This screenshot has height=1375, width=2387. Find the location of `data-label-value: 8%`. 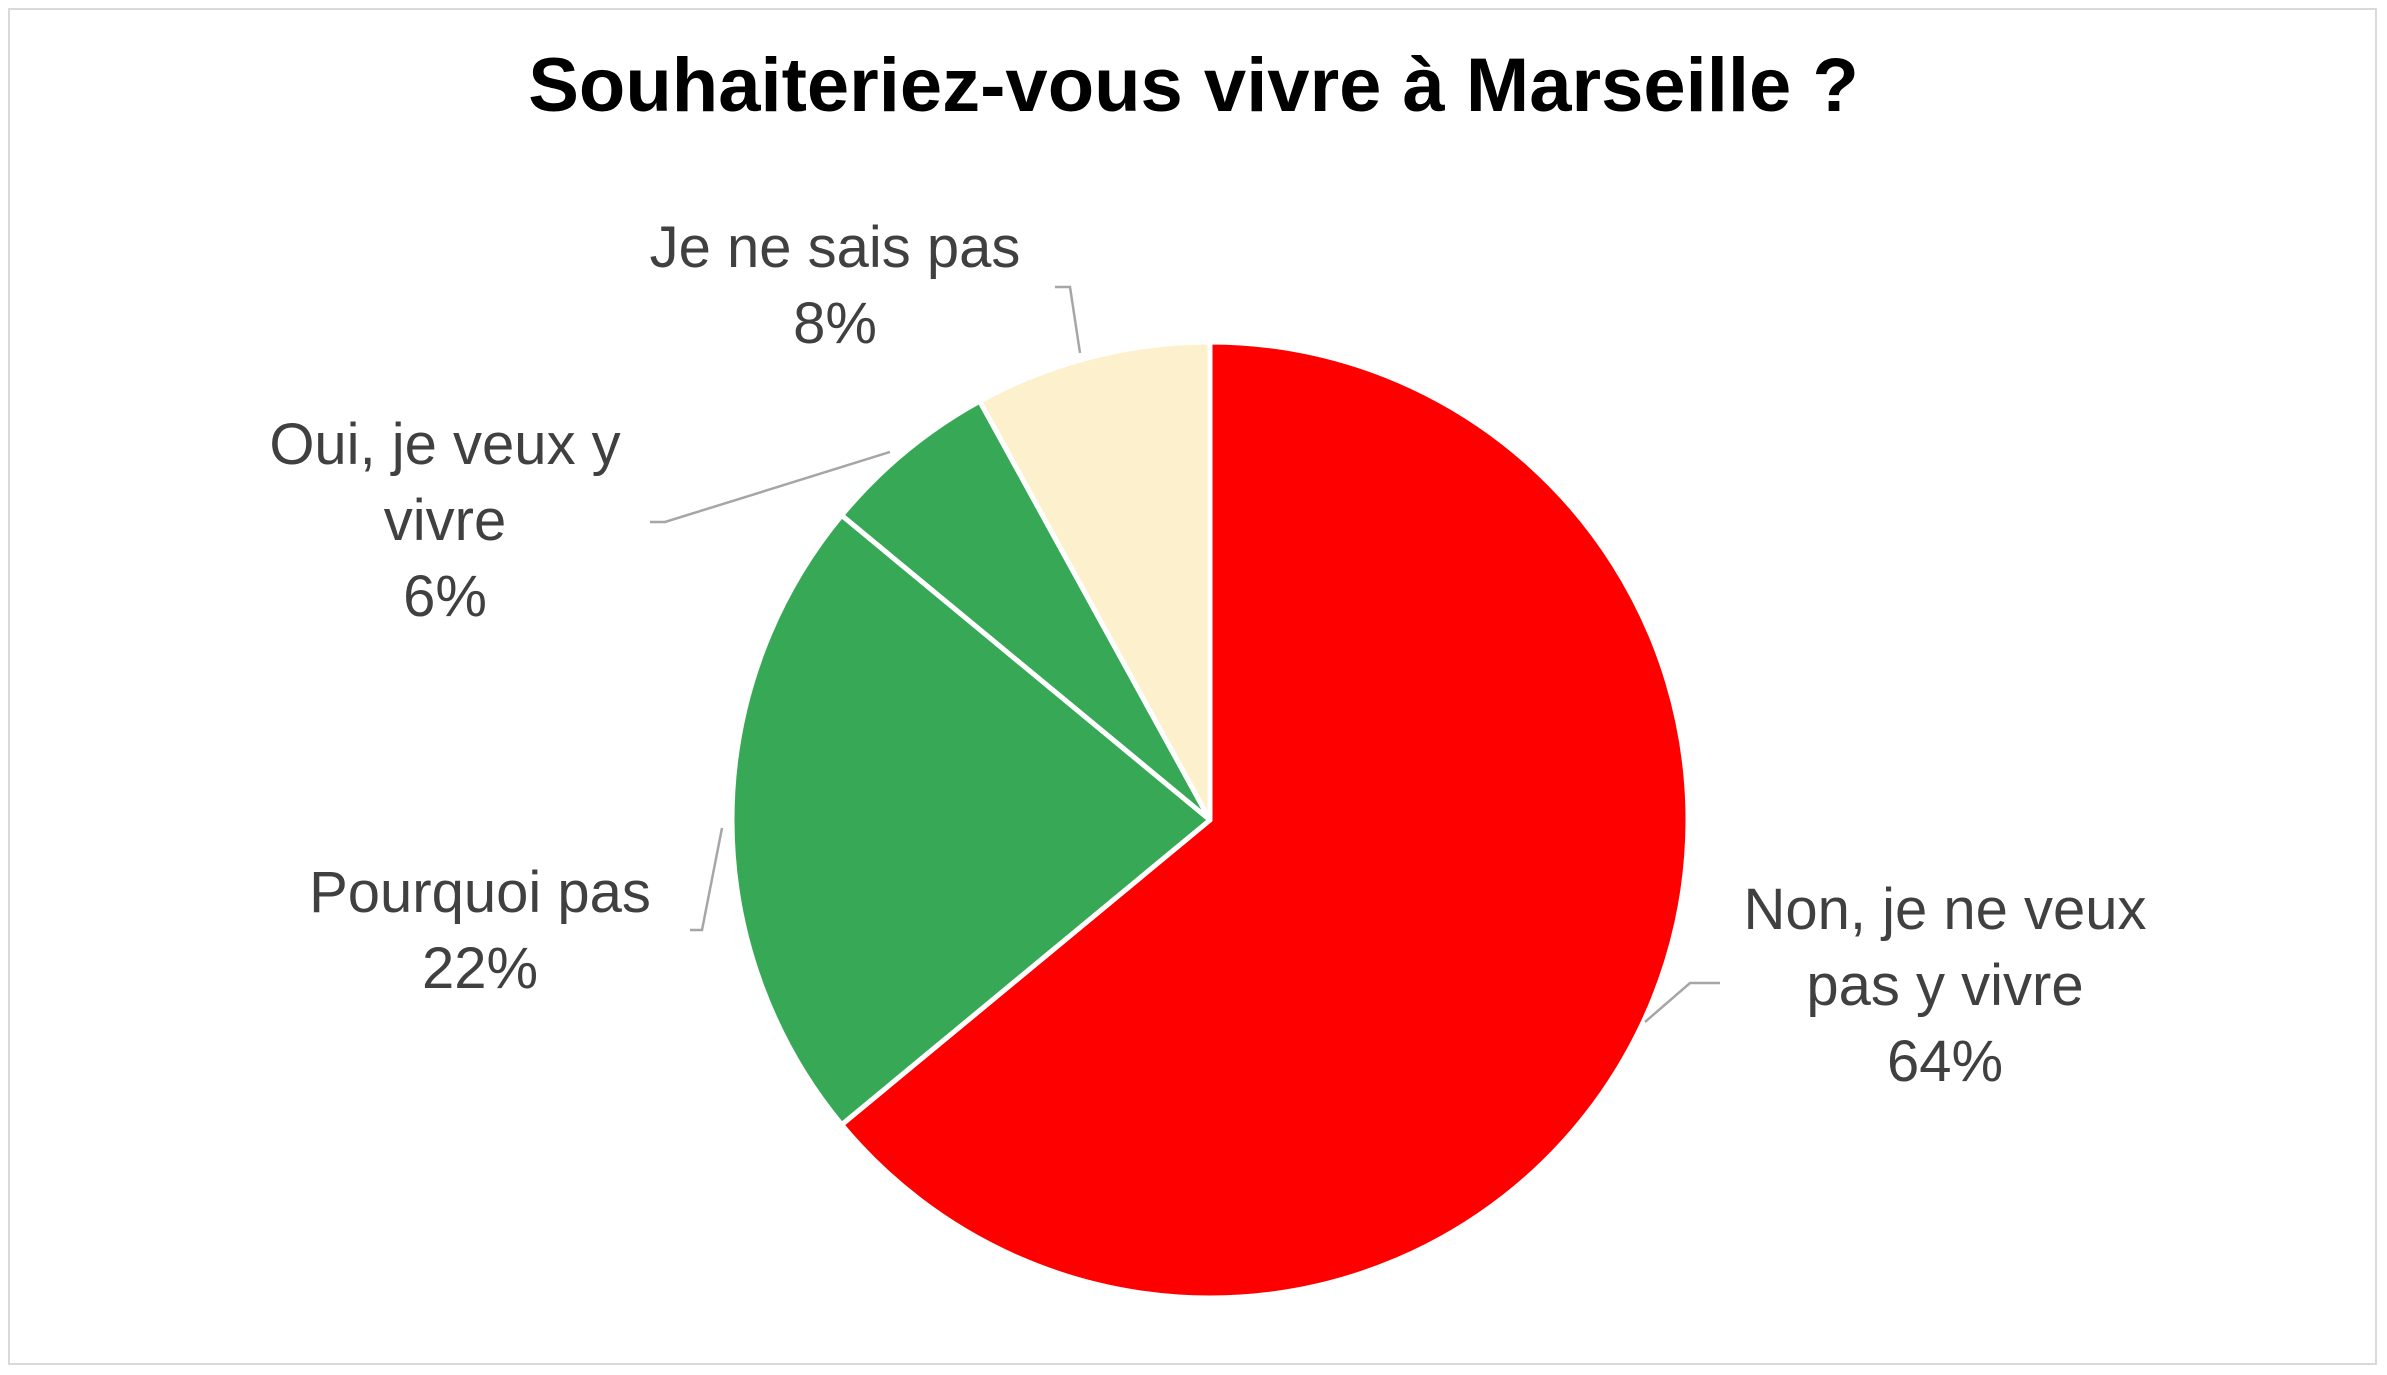

data-label-value: 8% is located at coordinates (835, 323).